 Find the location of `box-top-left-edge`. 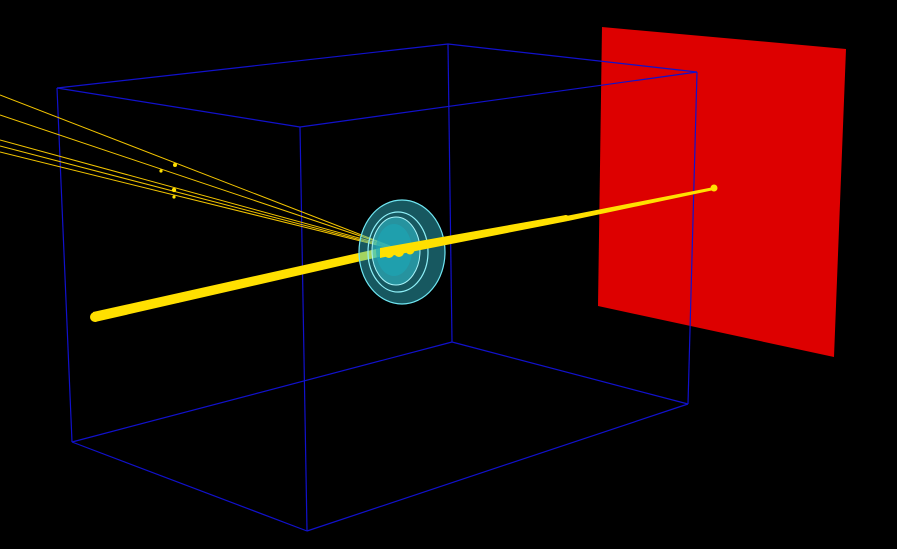

box-top-left-edge is located at coordinates (178, 107).